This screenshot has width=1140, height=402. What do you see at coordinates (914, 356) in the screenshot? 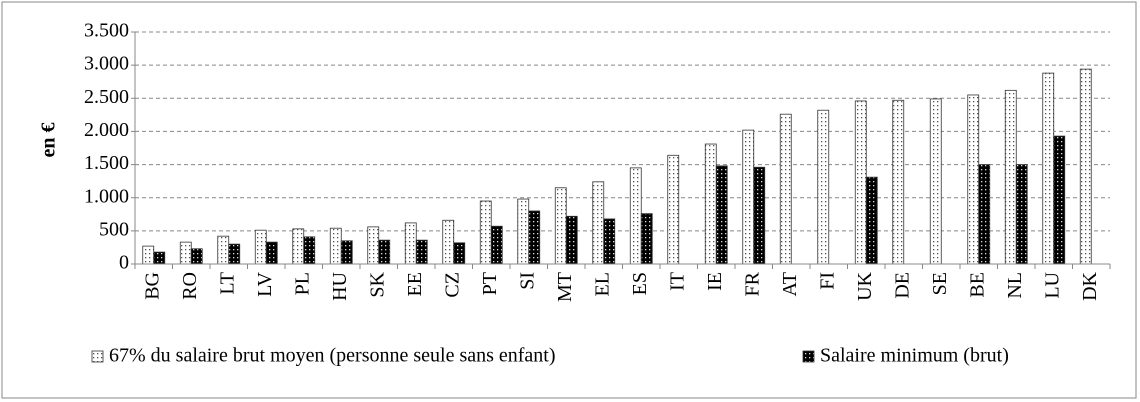
I see `legend-label: Salaire minimum (brut)` at bounding box center [914, 356].